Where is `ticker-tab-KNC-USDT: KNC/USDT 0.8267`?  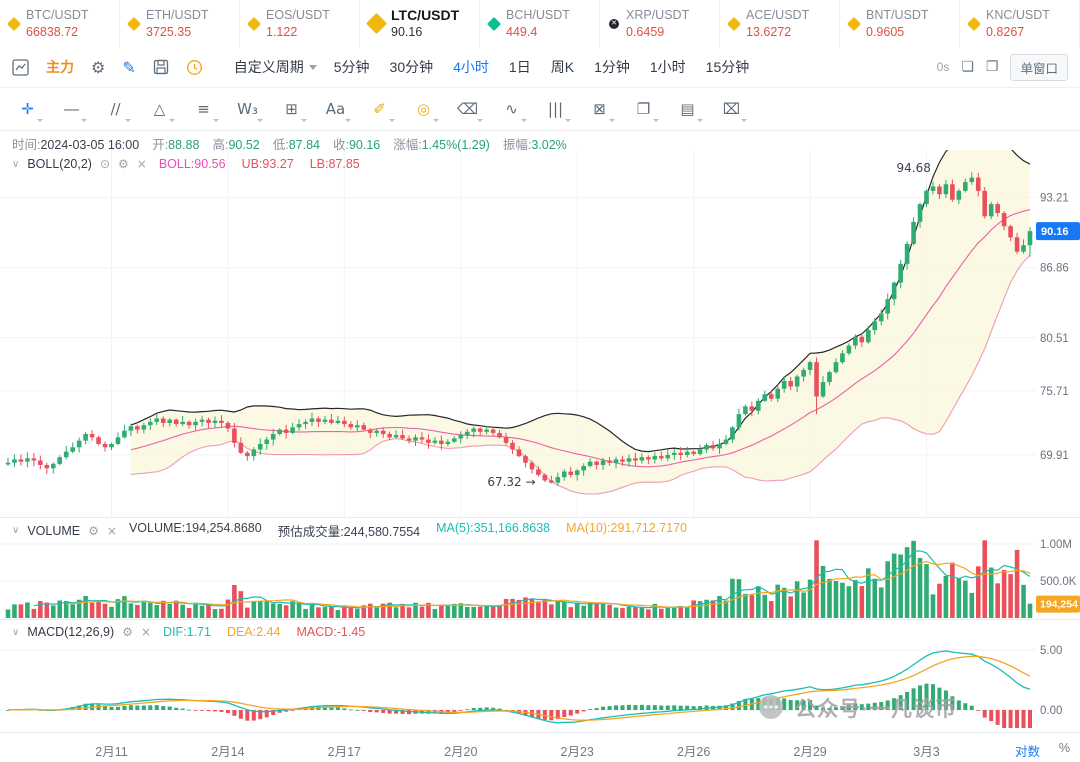
ticker-tab-KNC-USDT: KNC/USDT 0.8267 is located at coordinates (1020, 23).